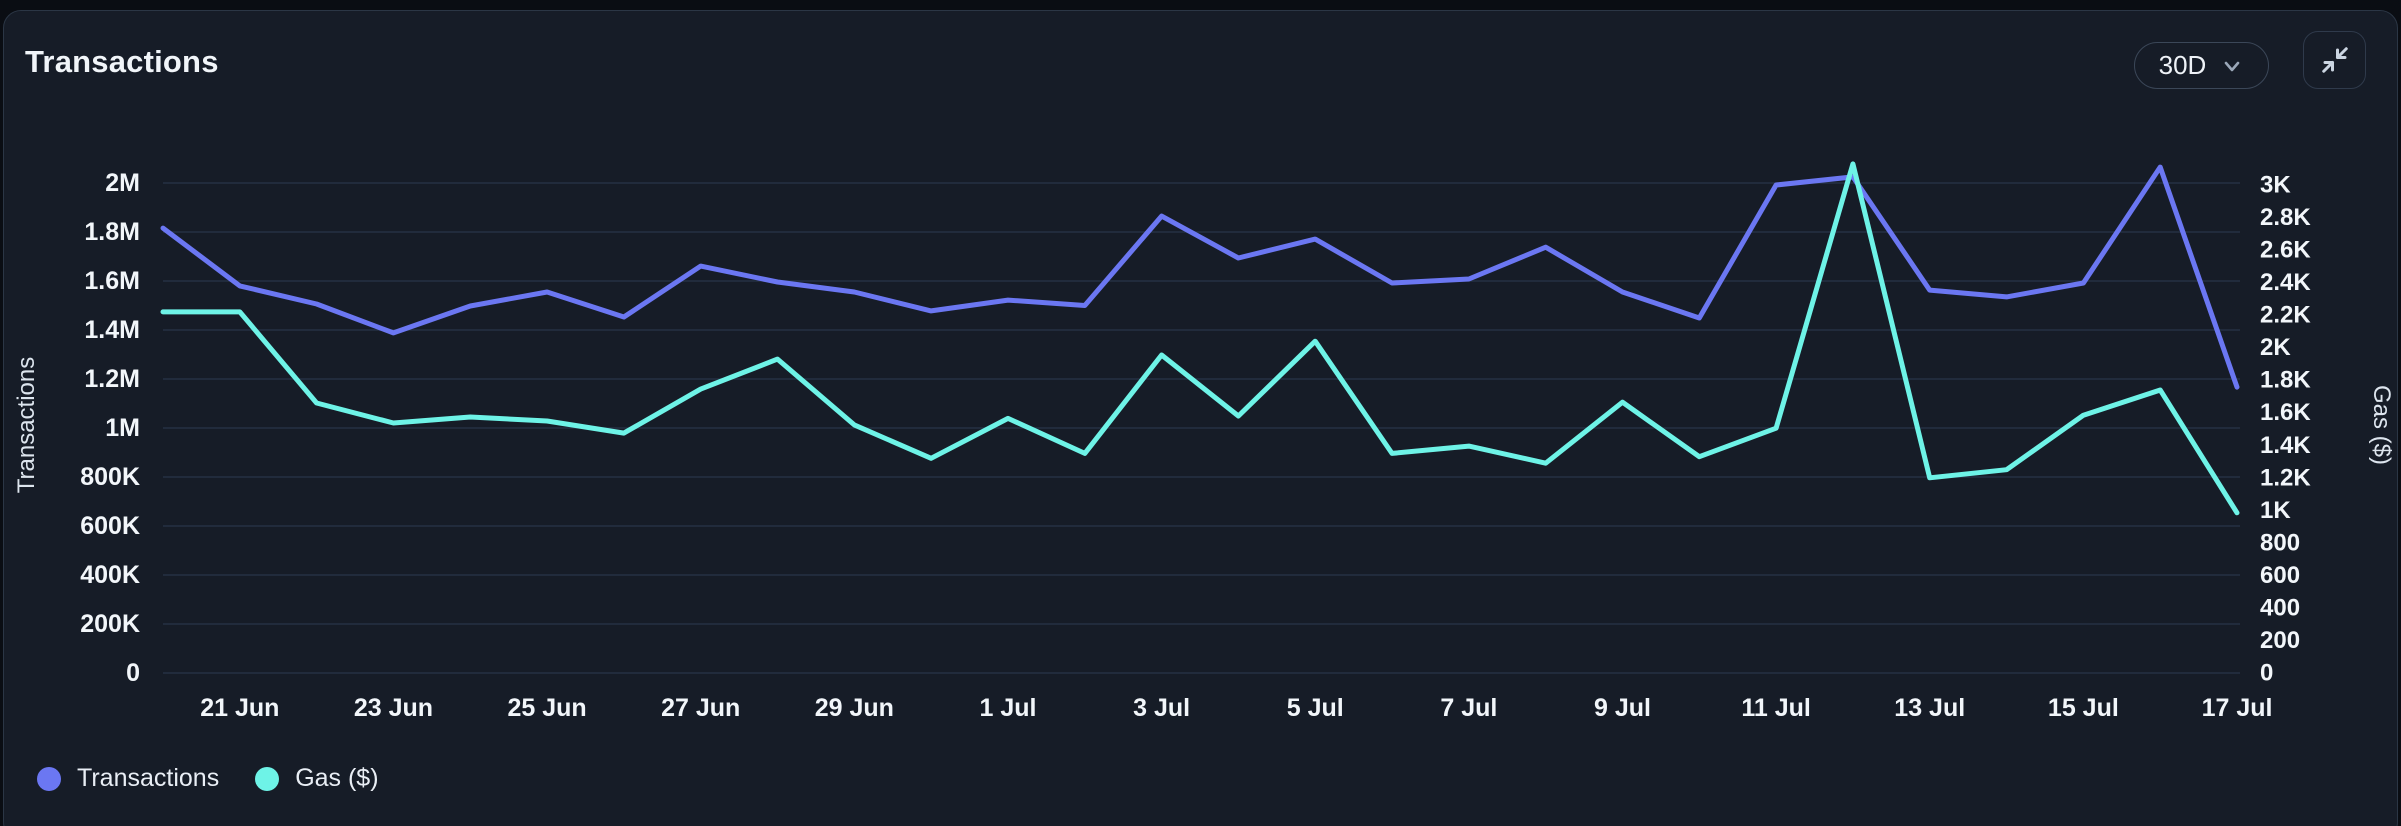 The width and height of the screenshot is (2401, 826). What do you see at coordinates (110, 477) in the screenshot?
I see `left-axis-tick: 800K` at bounding box center [110, 477].